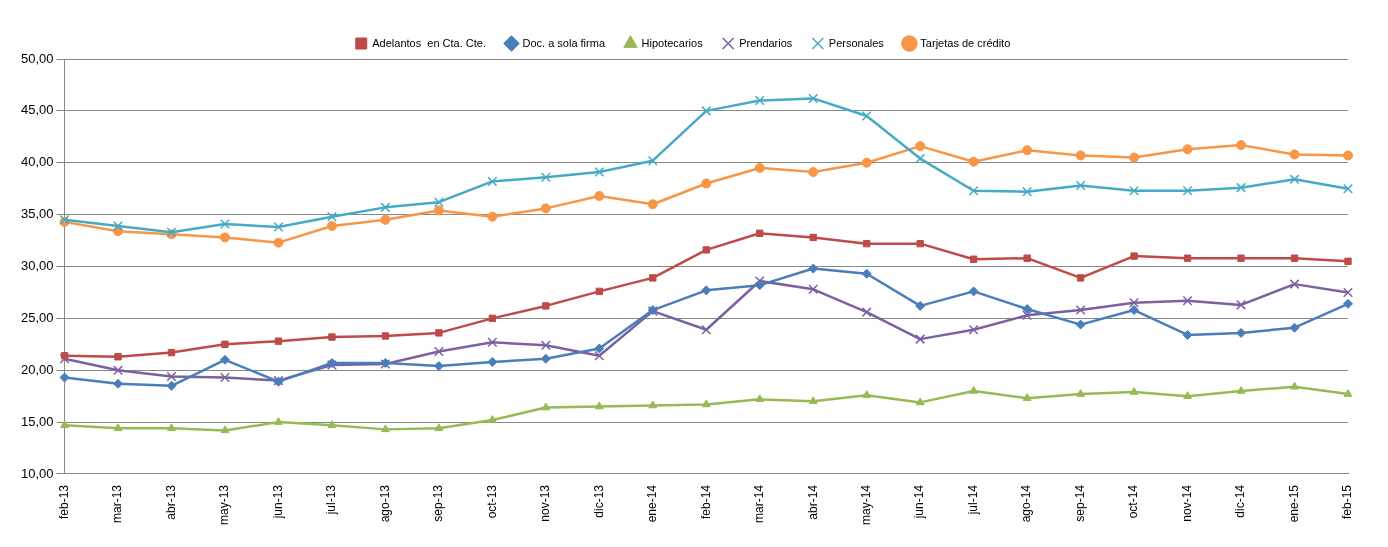  What do you see at coordinates (545, 503) in the screenshot?
I see `x-tick-label: nov-13` at bounding box center [545, 503].